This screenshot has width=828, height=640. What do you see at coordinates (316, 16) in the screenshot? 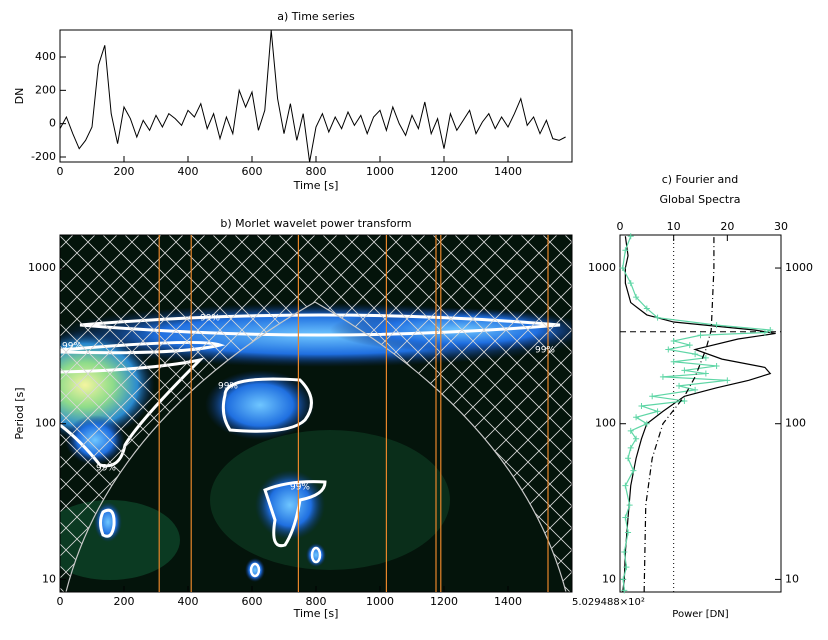
I see `chart-title: a) Time series` at bounding box center [316, 16].